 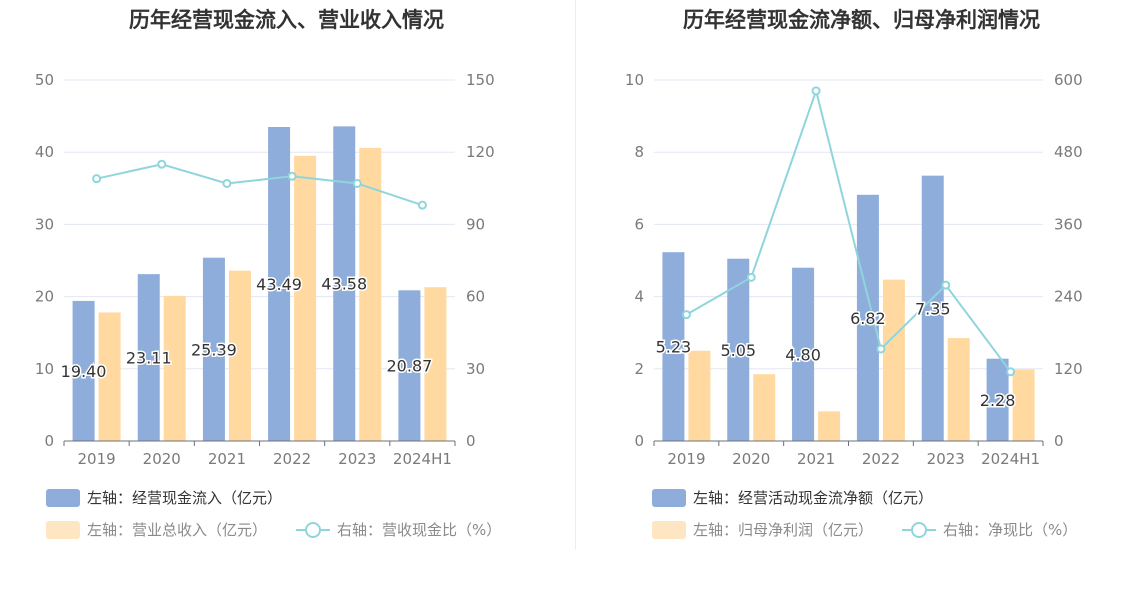 I want to click on bar-data-label: 43.58, so click(x=344, y=284).